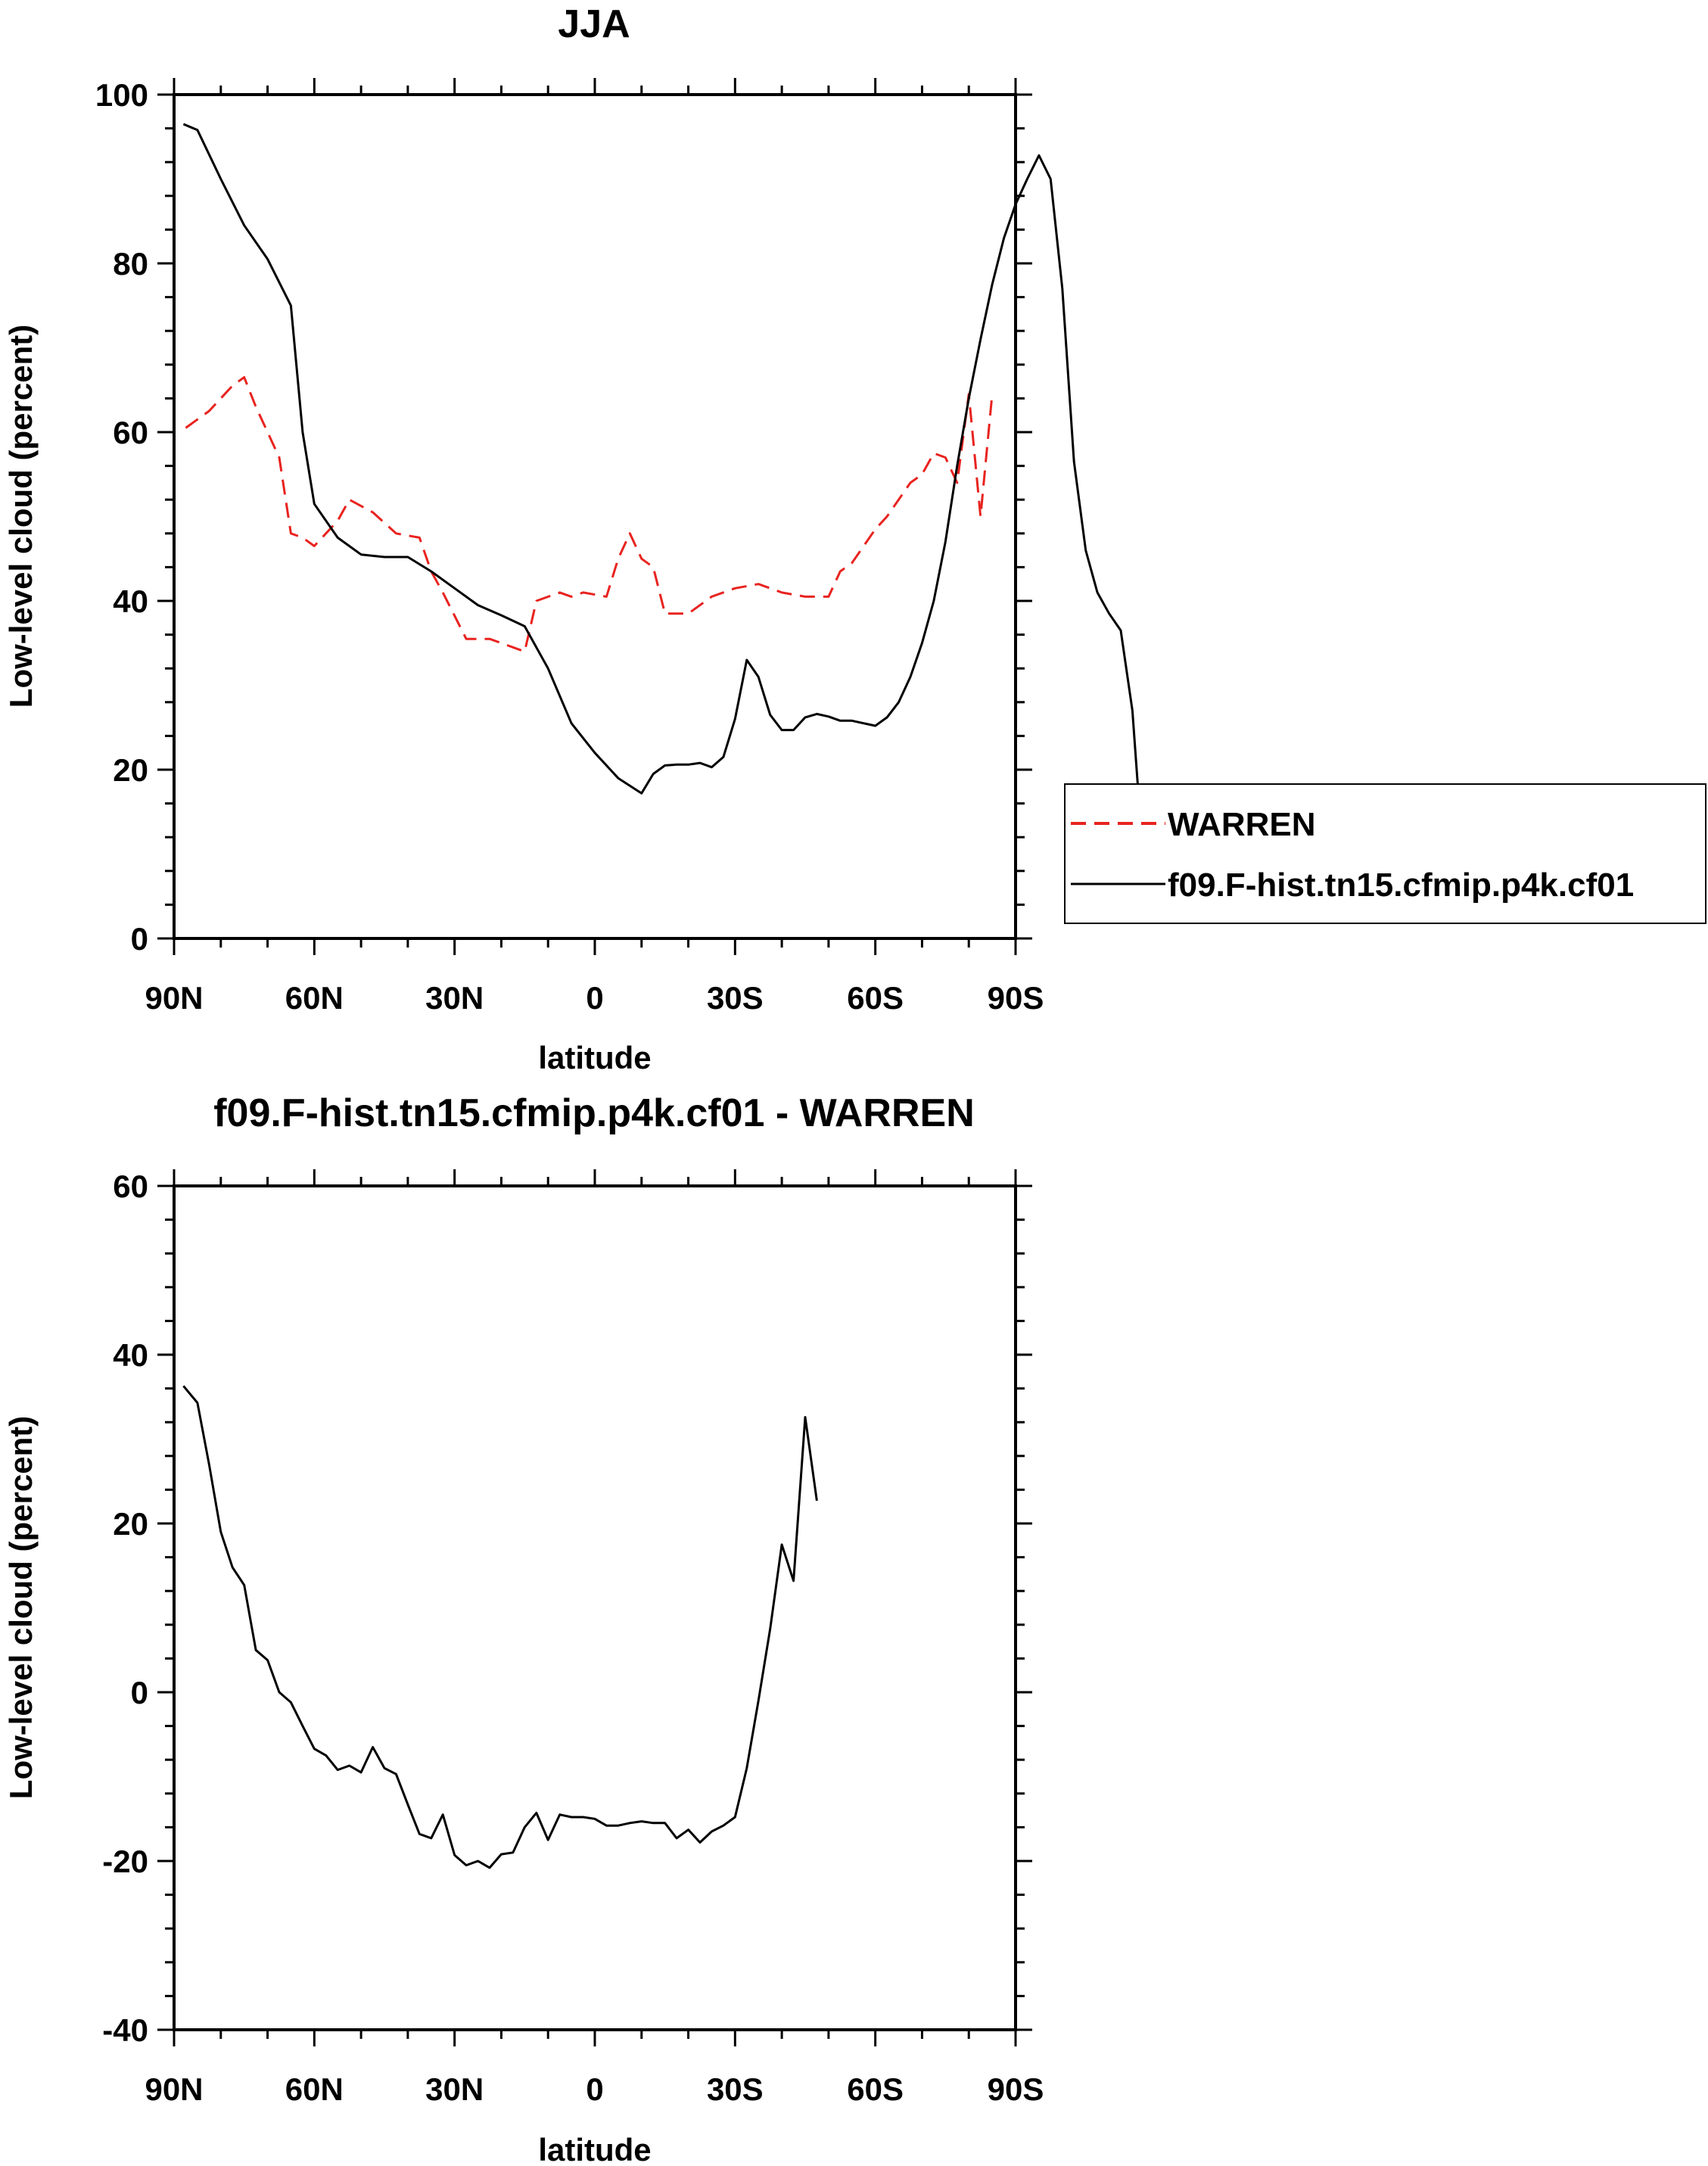 Image resolution: width=1708 pixels, height=2166 pixels. I want to click on bottom-y-axis-label: Low-level cloud (percent), so click(21, 1607).